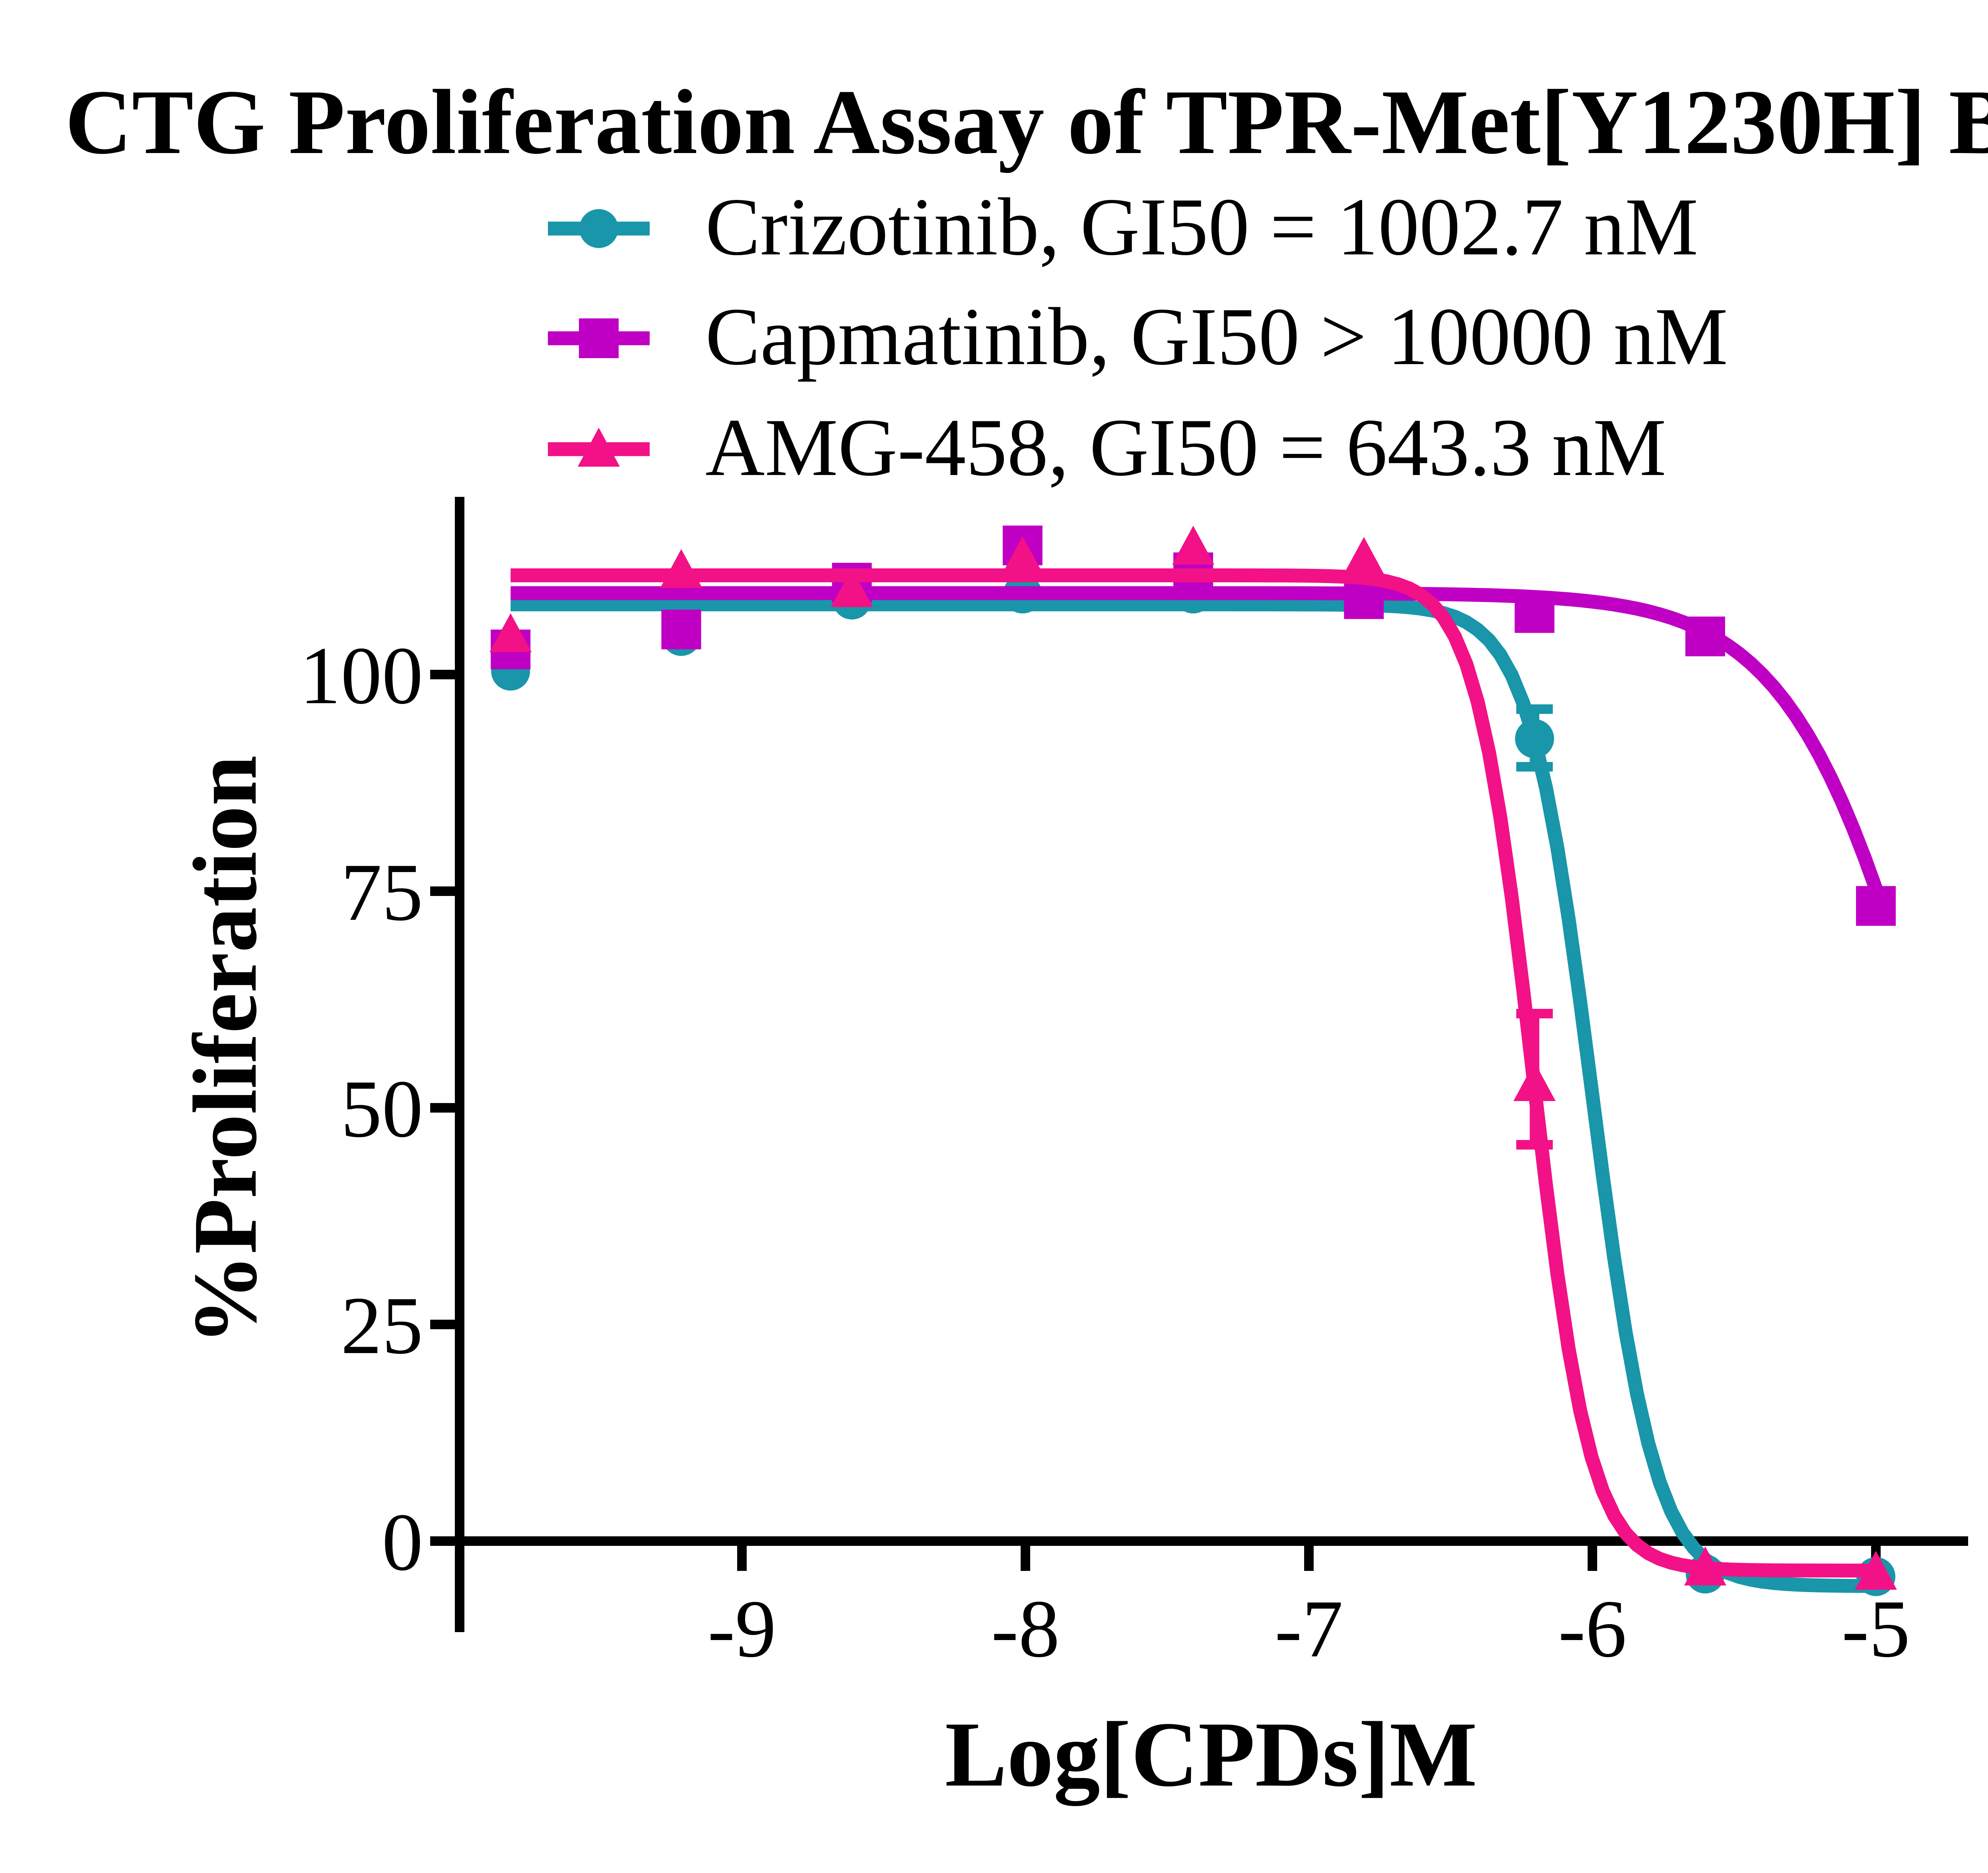 The width and height of the screenshot is (1988, 1873). What do you see at coordinates (1309, 1629) in the screenshot?
I see `svg-text: -7` at bounding box center [1309, 1629].